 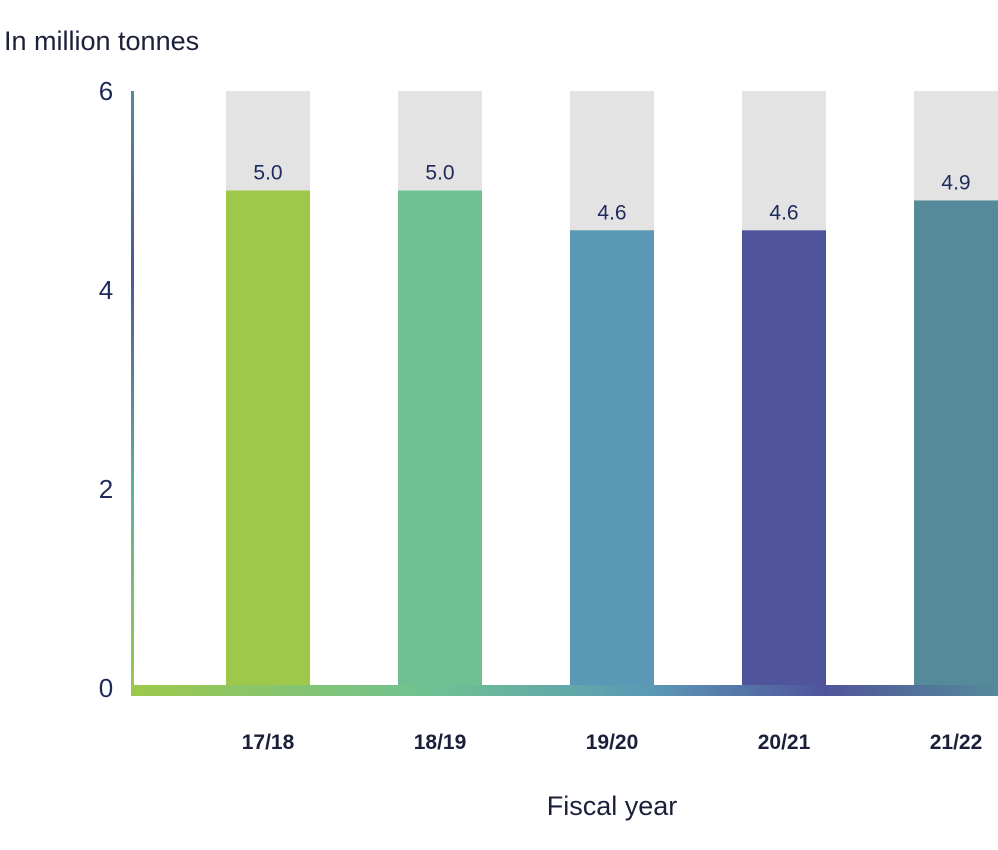 I want to click on y-axis-label: In million tonnes, so click(x=101, y=41).